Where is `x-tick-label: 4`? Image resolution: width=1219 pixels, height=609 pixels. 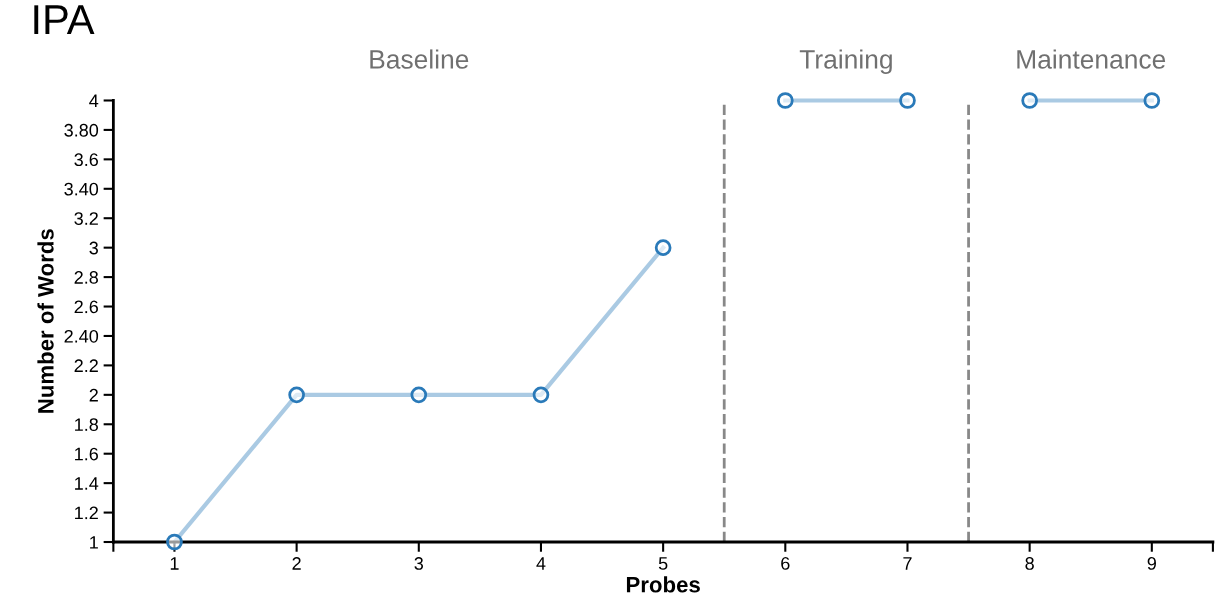 x-tick-label: 4 is located at coordinates (541, 563).